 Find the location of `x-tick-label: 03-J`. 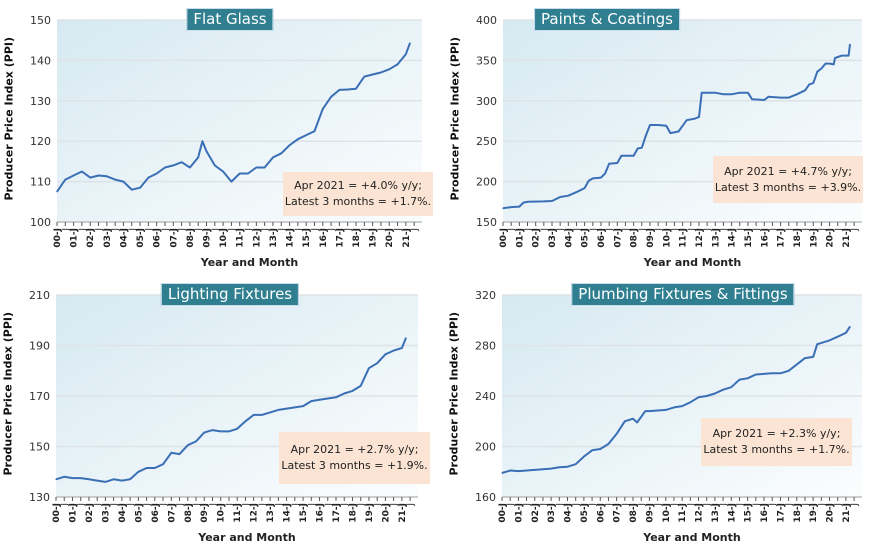

x-tick-label: 03-J is located at coordinates (106, 513).